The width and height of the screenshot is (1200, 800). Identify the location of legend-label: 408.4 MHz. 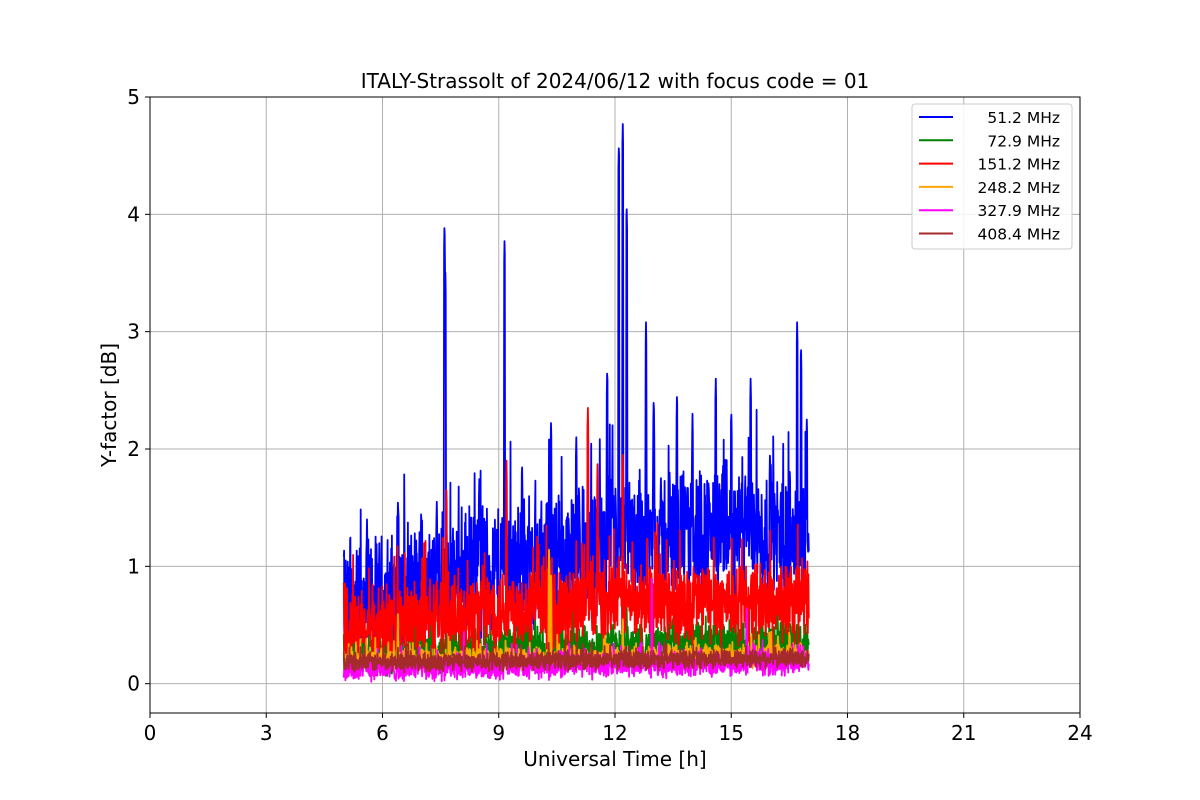
(1019, 235).